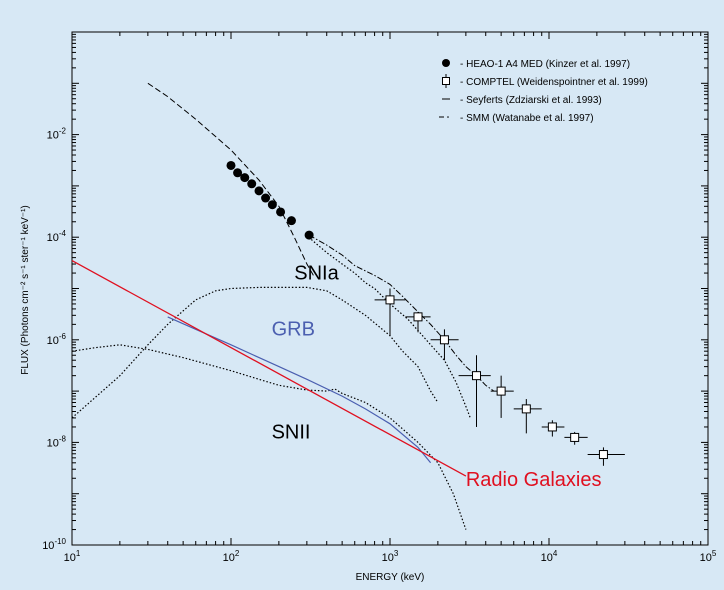 This screenshot has width=724, height=590. Describe the element at coordinates (57, 339) in the screenshot. I see `y-tick-label: 10⁻⁶` at that location.